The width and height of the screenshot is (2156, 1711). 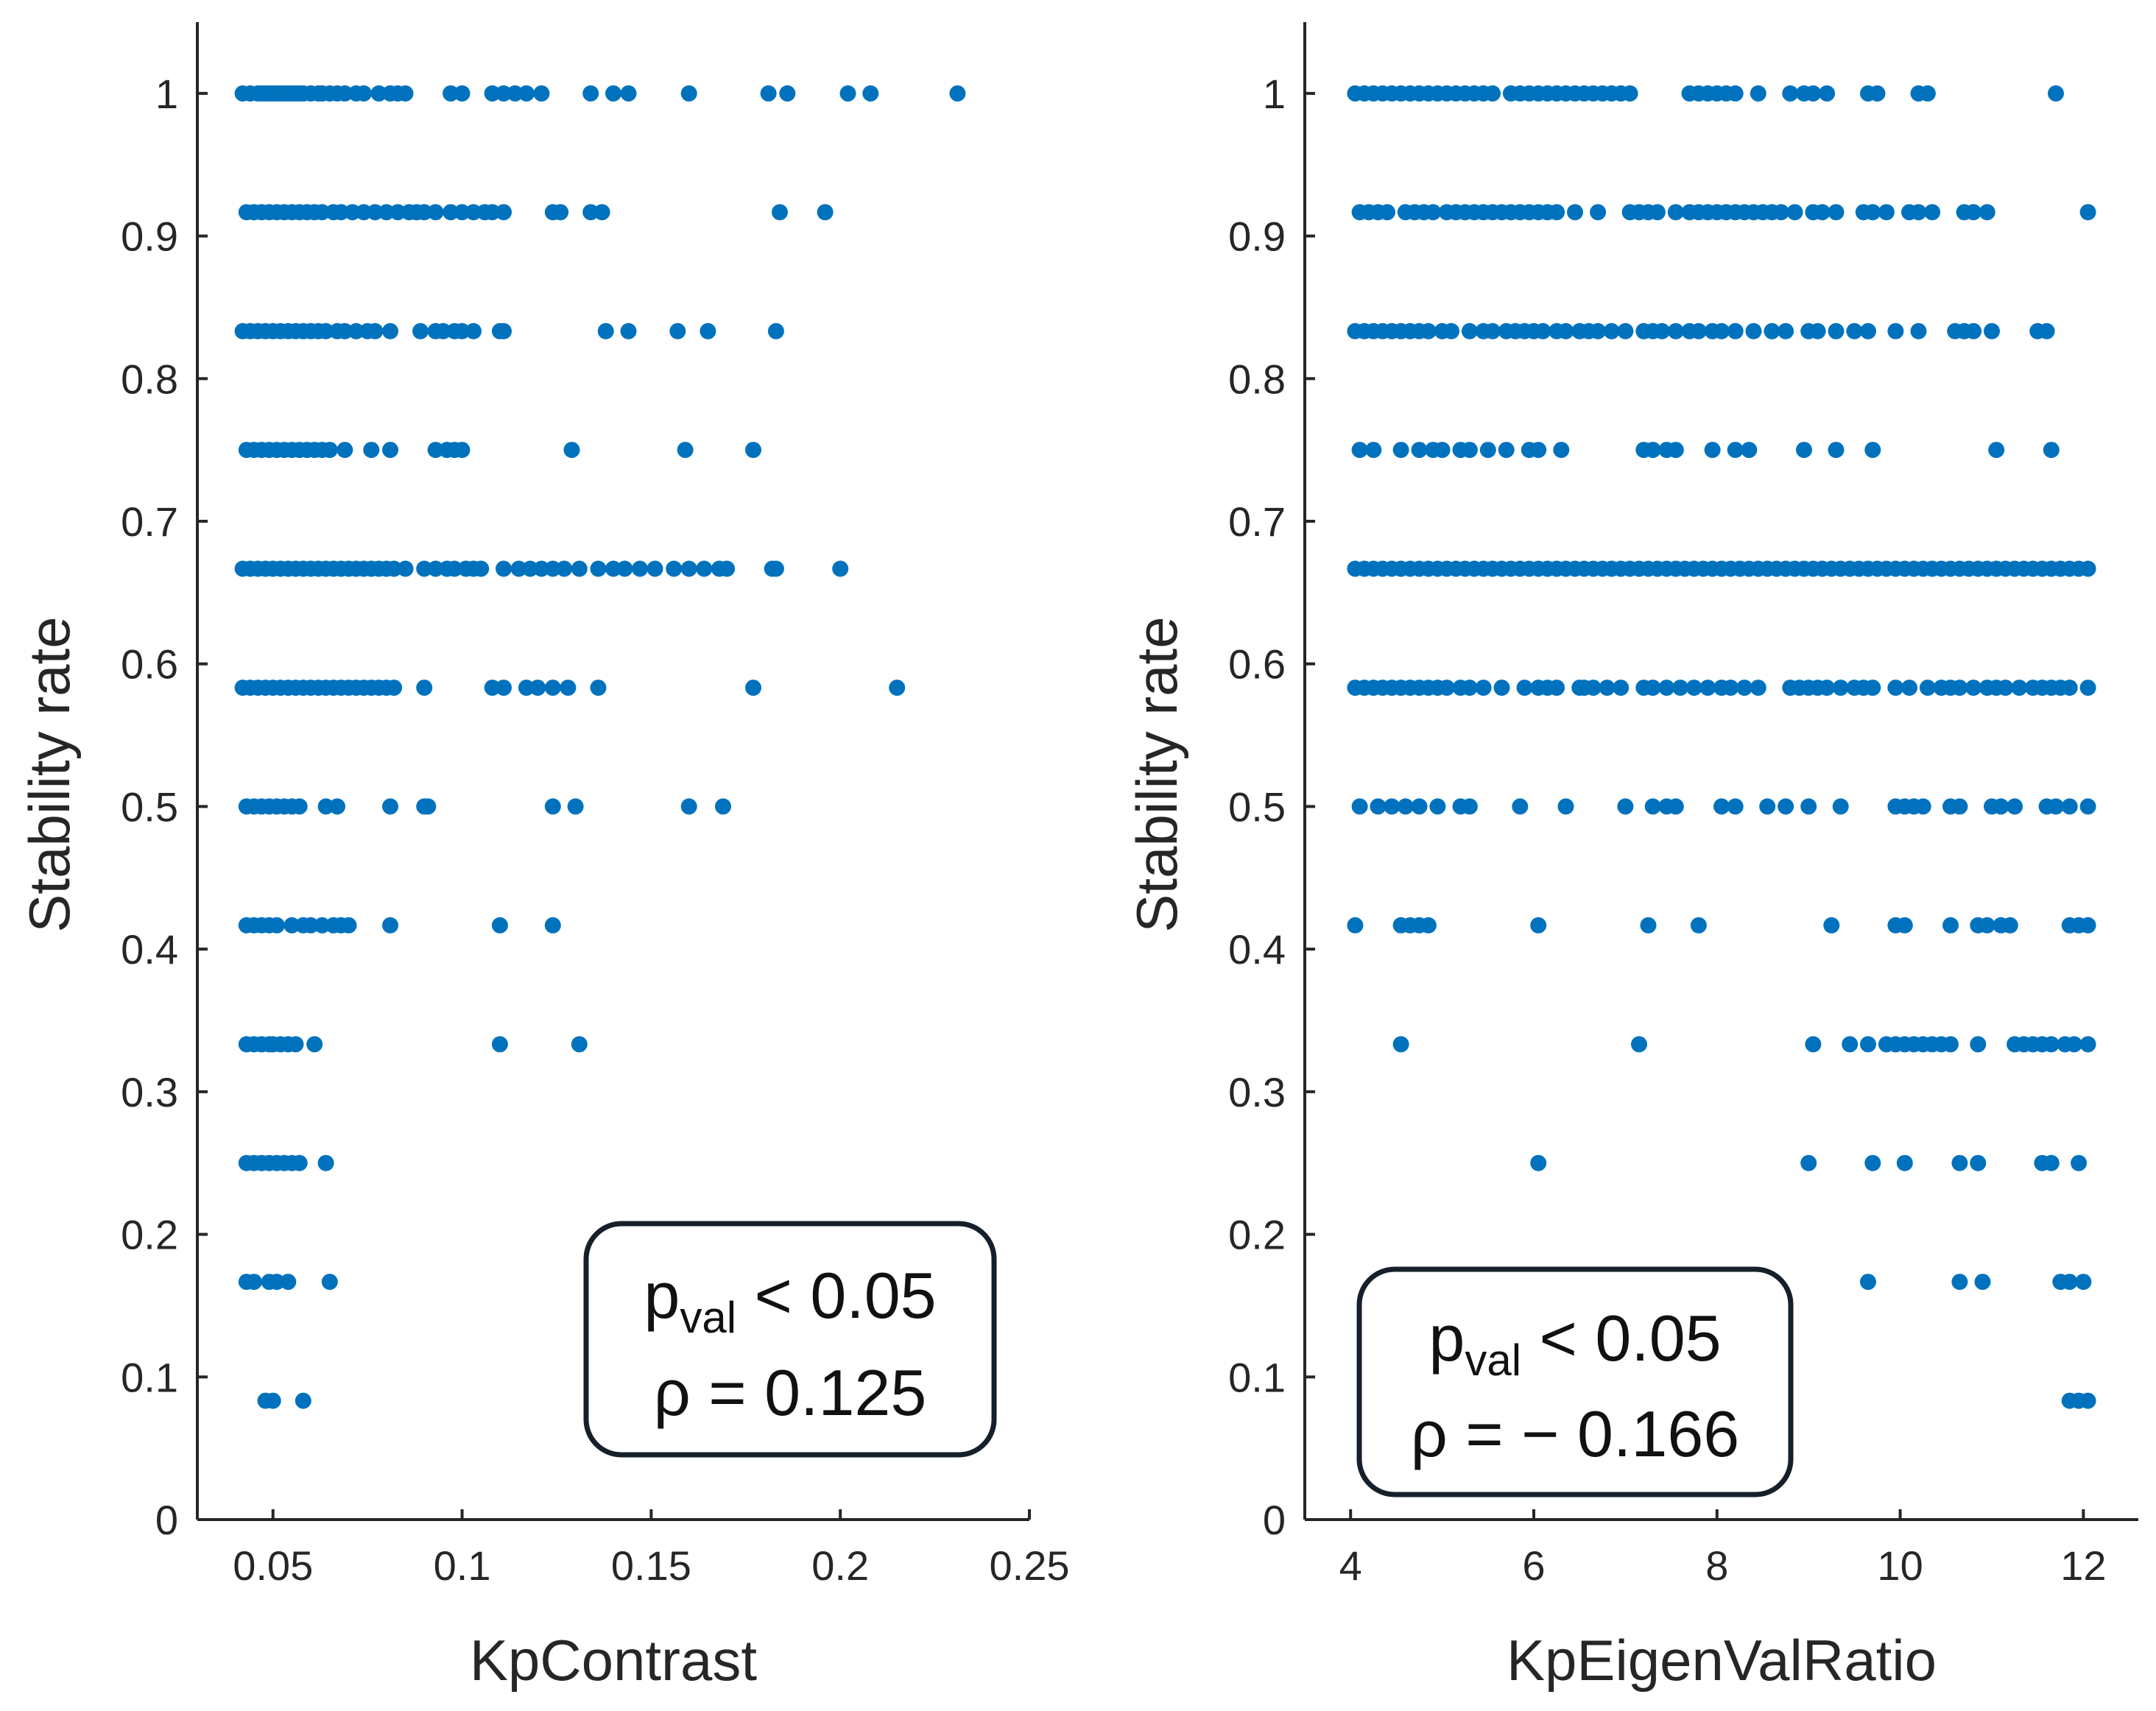 I want to click on right-y-tick-label: 0.2, so click(x=1257, y=1235).